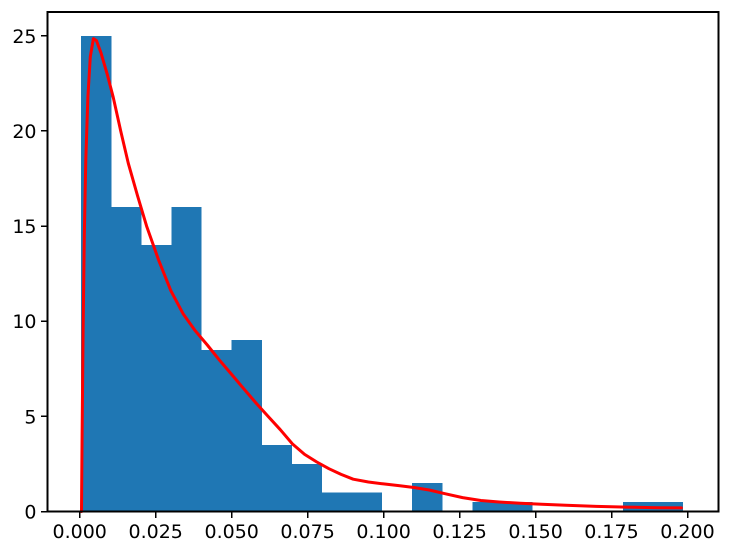 The height and width of the screenshot is (547, 730). I want to click on x-tick-label: 0.125, so click(459, 532).